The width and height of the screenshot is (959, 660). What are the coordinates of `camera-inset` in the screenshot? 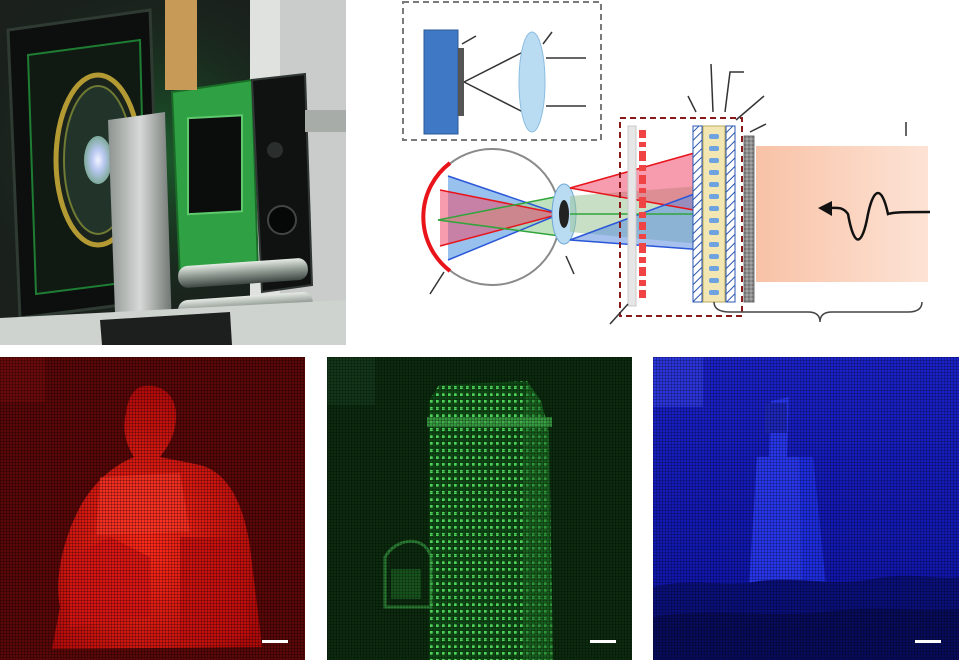 It's located at (502, 71).